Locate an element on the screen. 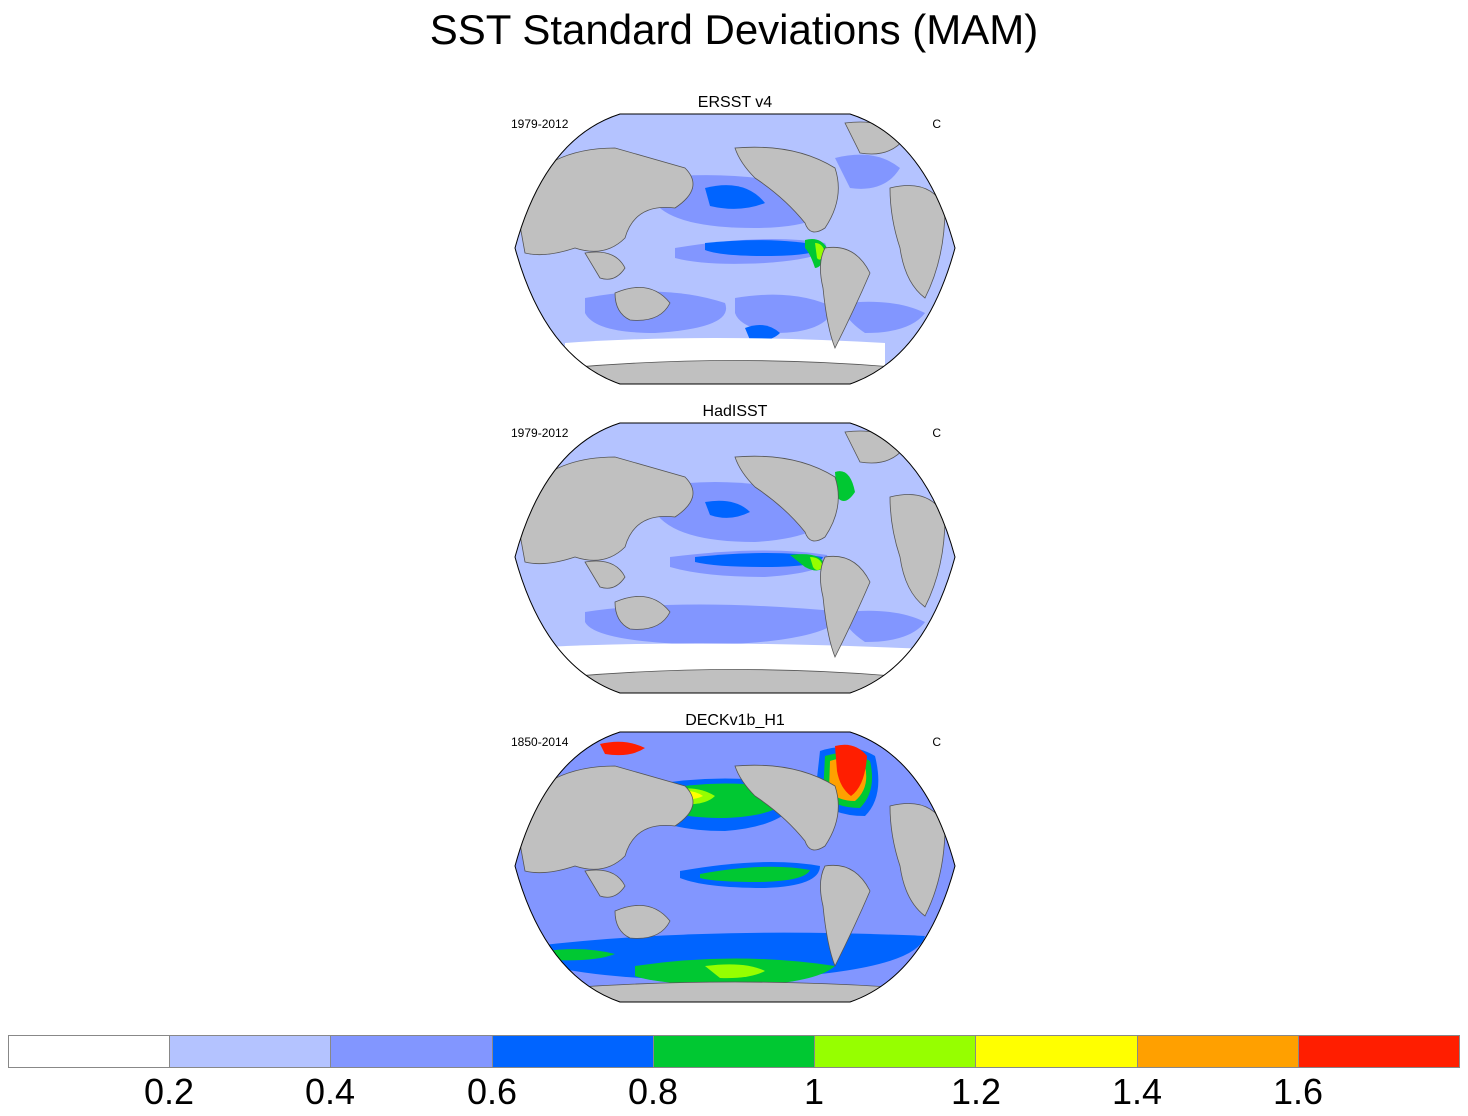 This screenshot has width=1468, height=1116. map-panel-ersst: ERSST v4 1979-2012 C is located at coordinates (735, 244).